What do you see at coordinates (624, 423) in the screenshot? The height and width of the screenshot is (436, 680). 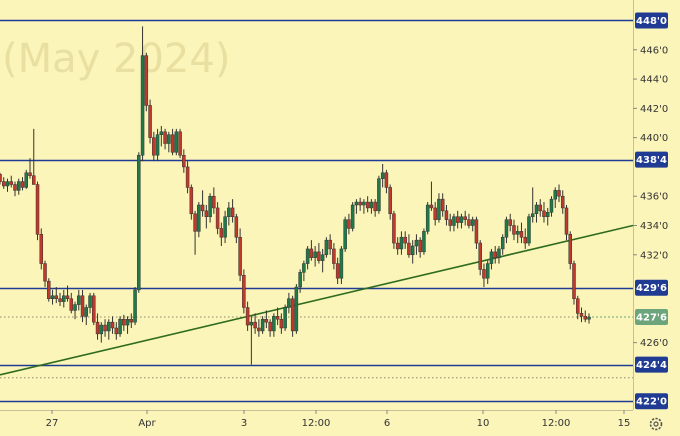 I see `x-tick-label: 15` at bounding box center [624, 423].